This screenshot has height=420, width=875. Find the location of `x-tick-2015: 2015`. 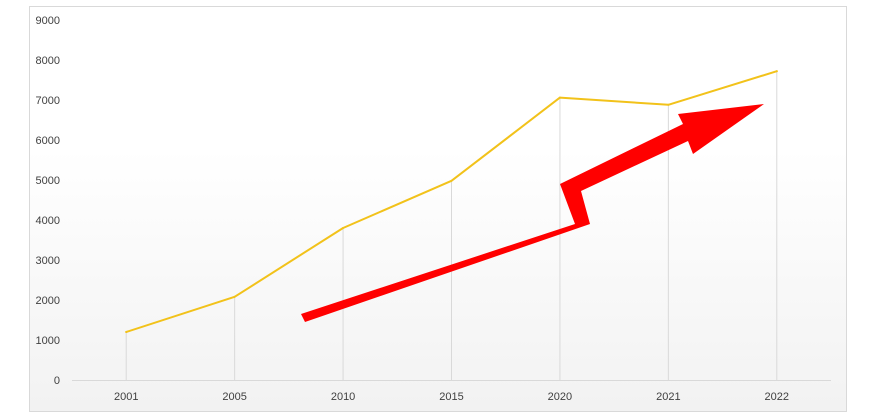

x-tick-2015: 2015 is located at coordinates (451, 397).